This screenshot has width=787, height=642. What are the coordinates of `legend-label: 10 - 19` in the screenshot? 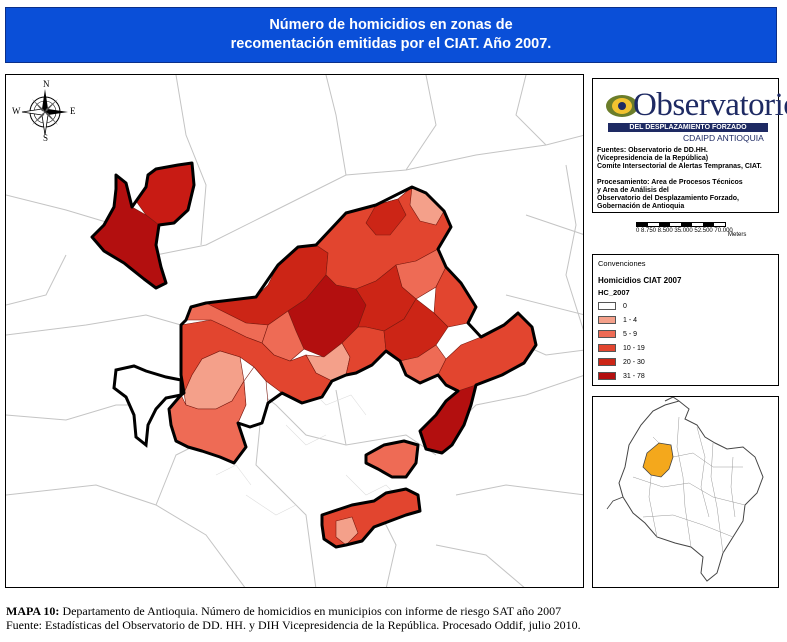 It's located at (634, 348).